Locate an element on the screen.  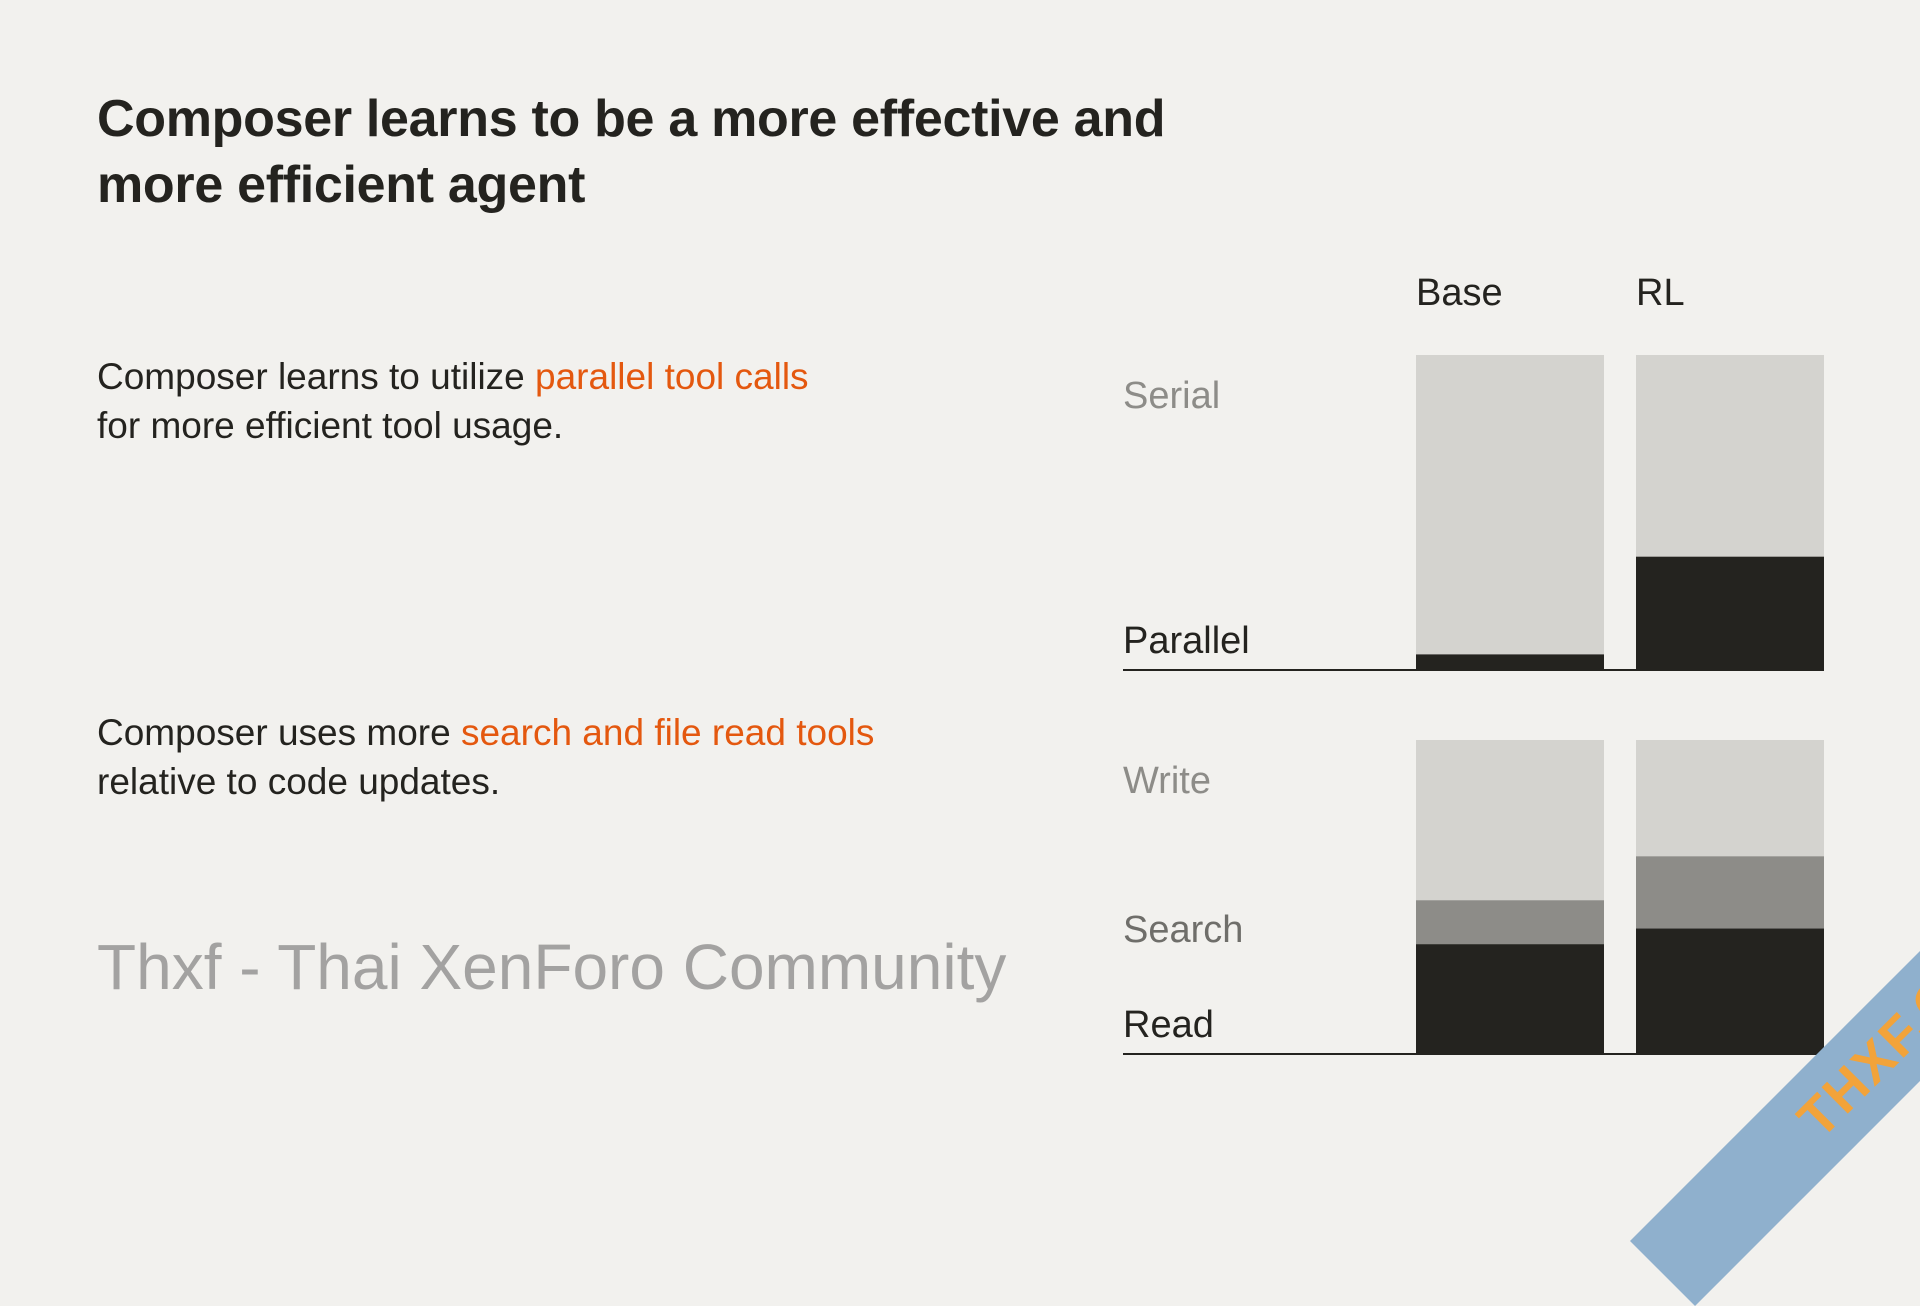
series-label-serial: Serial is located at coordinates (1171, 396).